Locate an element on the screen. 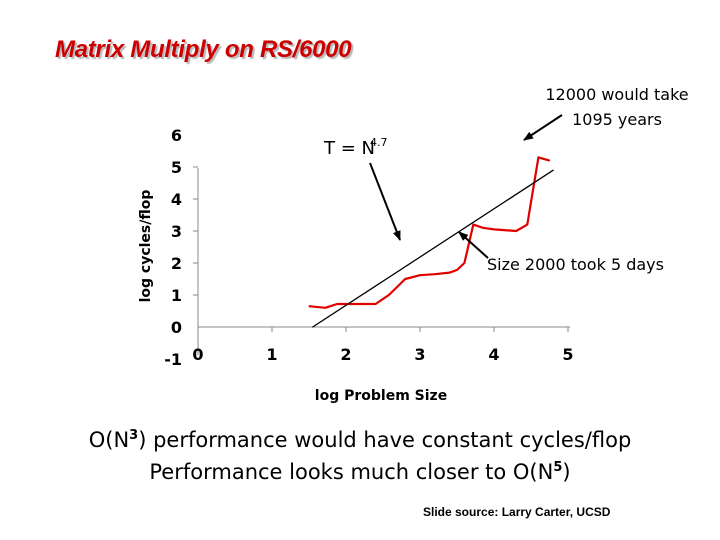 The width and height of the screenshot is (720, 540). fit-line is located at coordinates (433, 248).